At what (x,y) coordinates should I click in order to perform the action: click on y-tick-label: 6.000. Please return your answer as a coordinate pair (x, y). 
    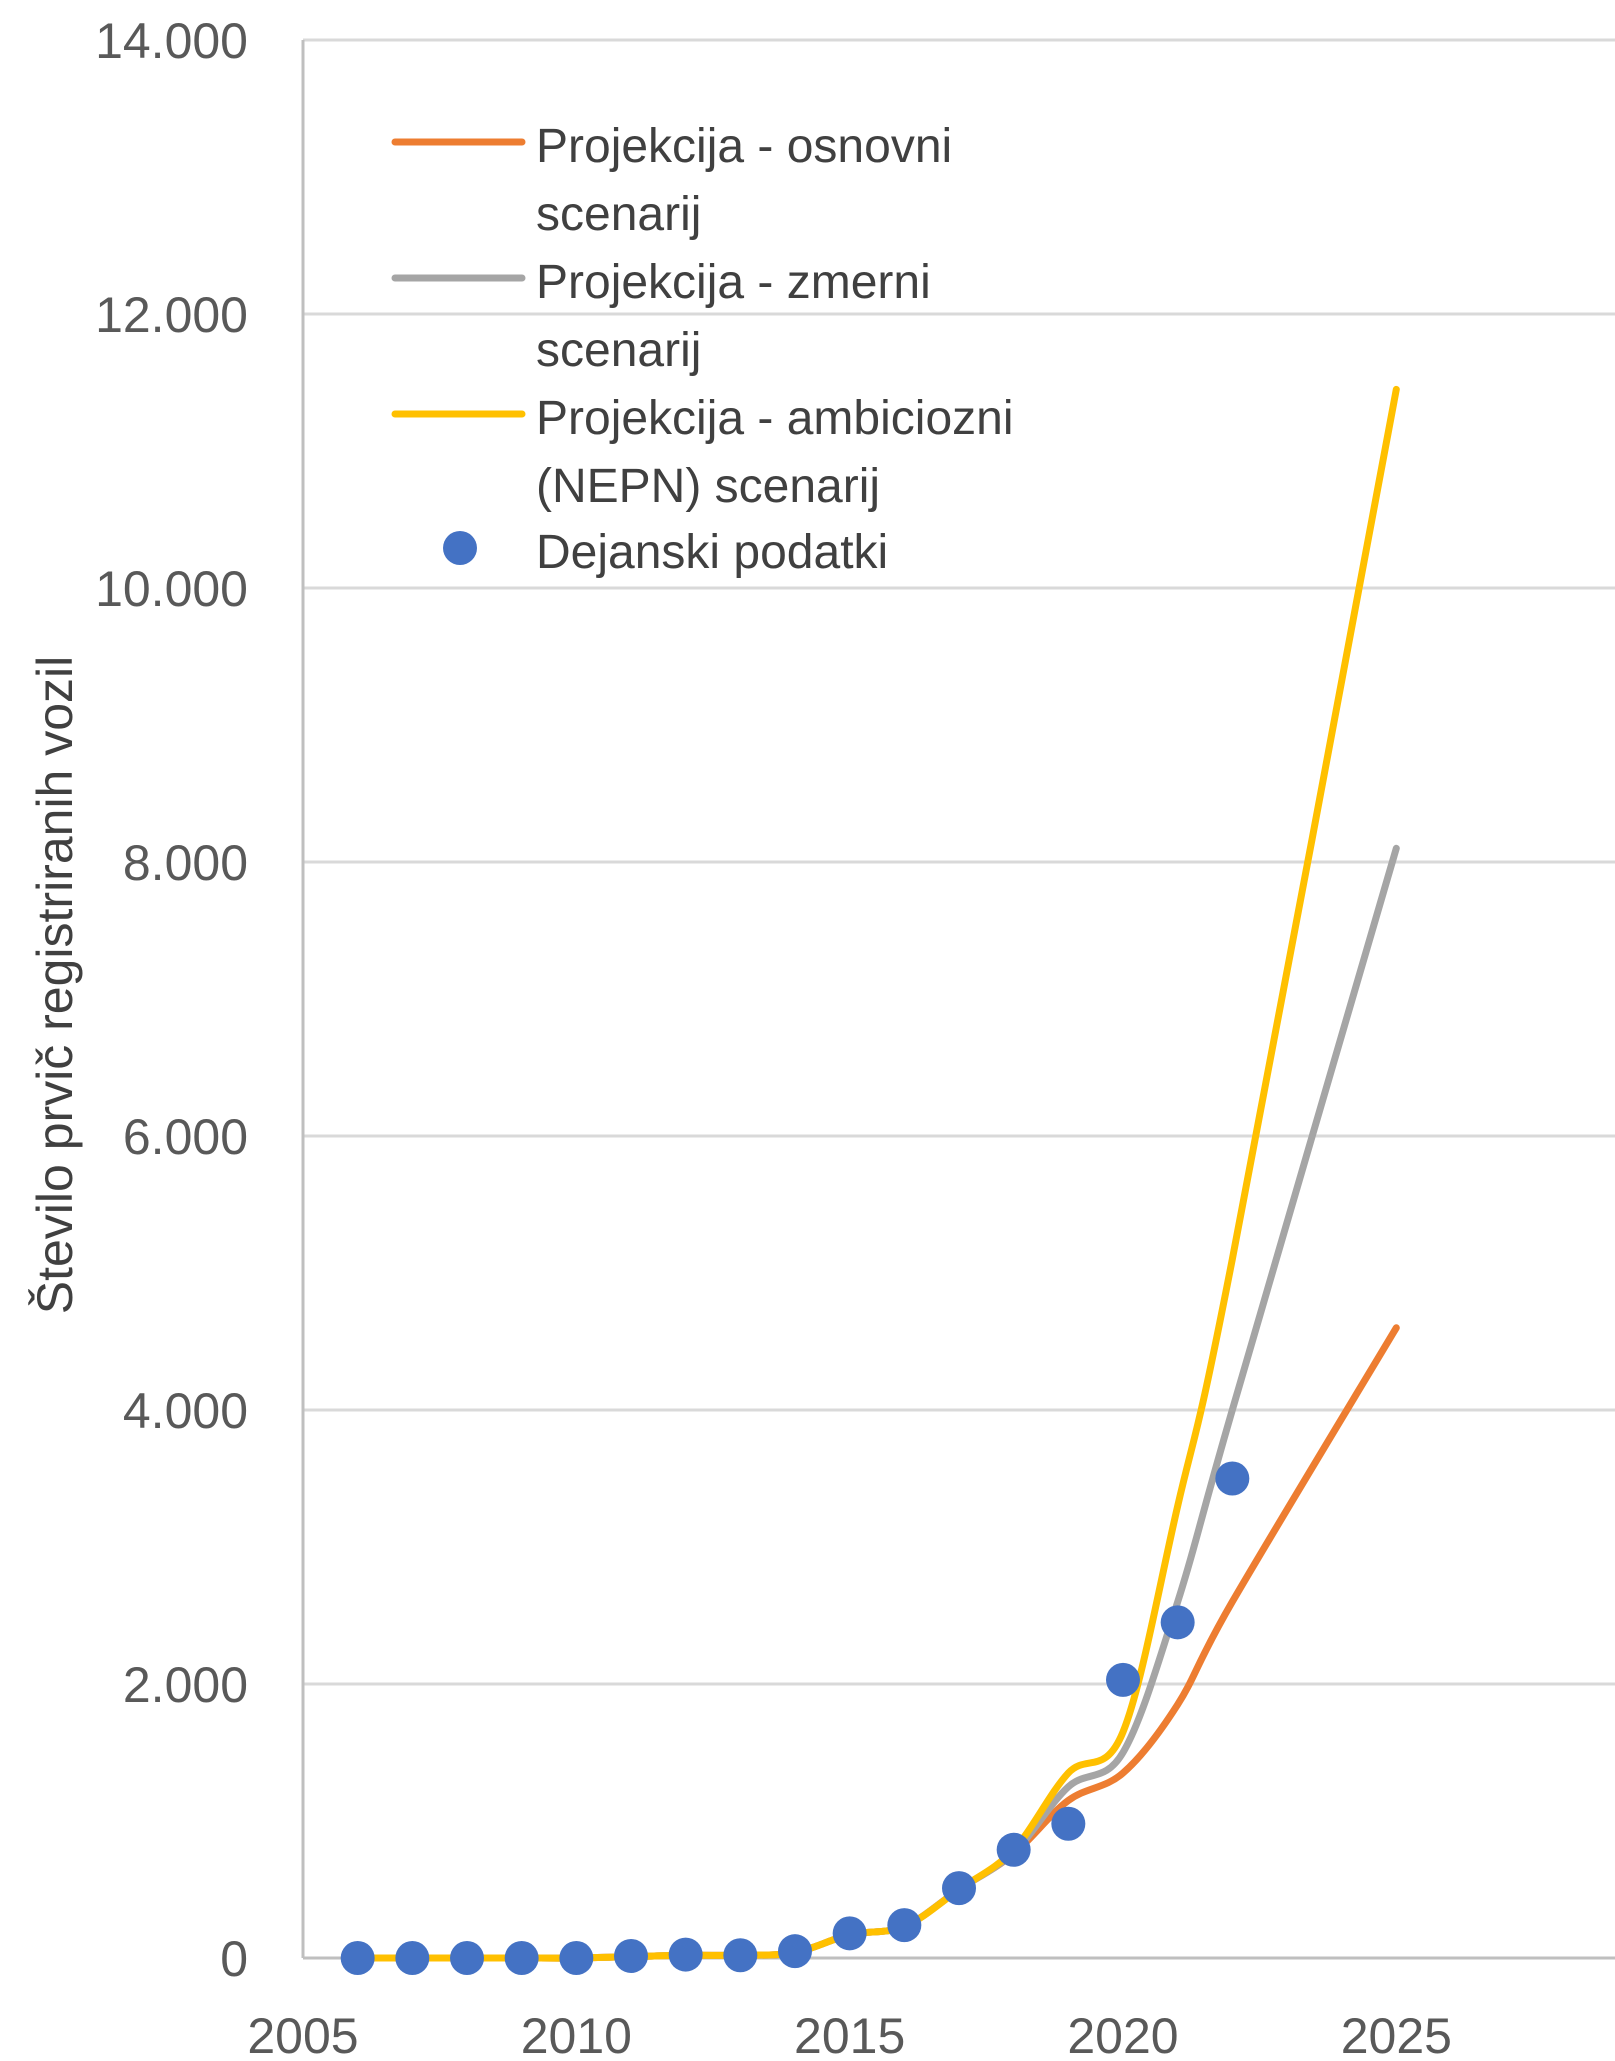
    Looking at the image, I should click on (185, 1137).